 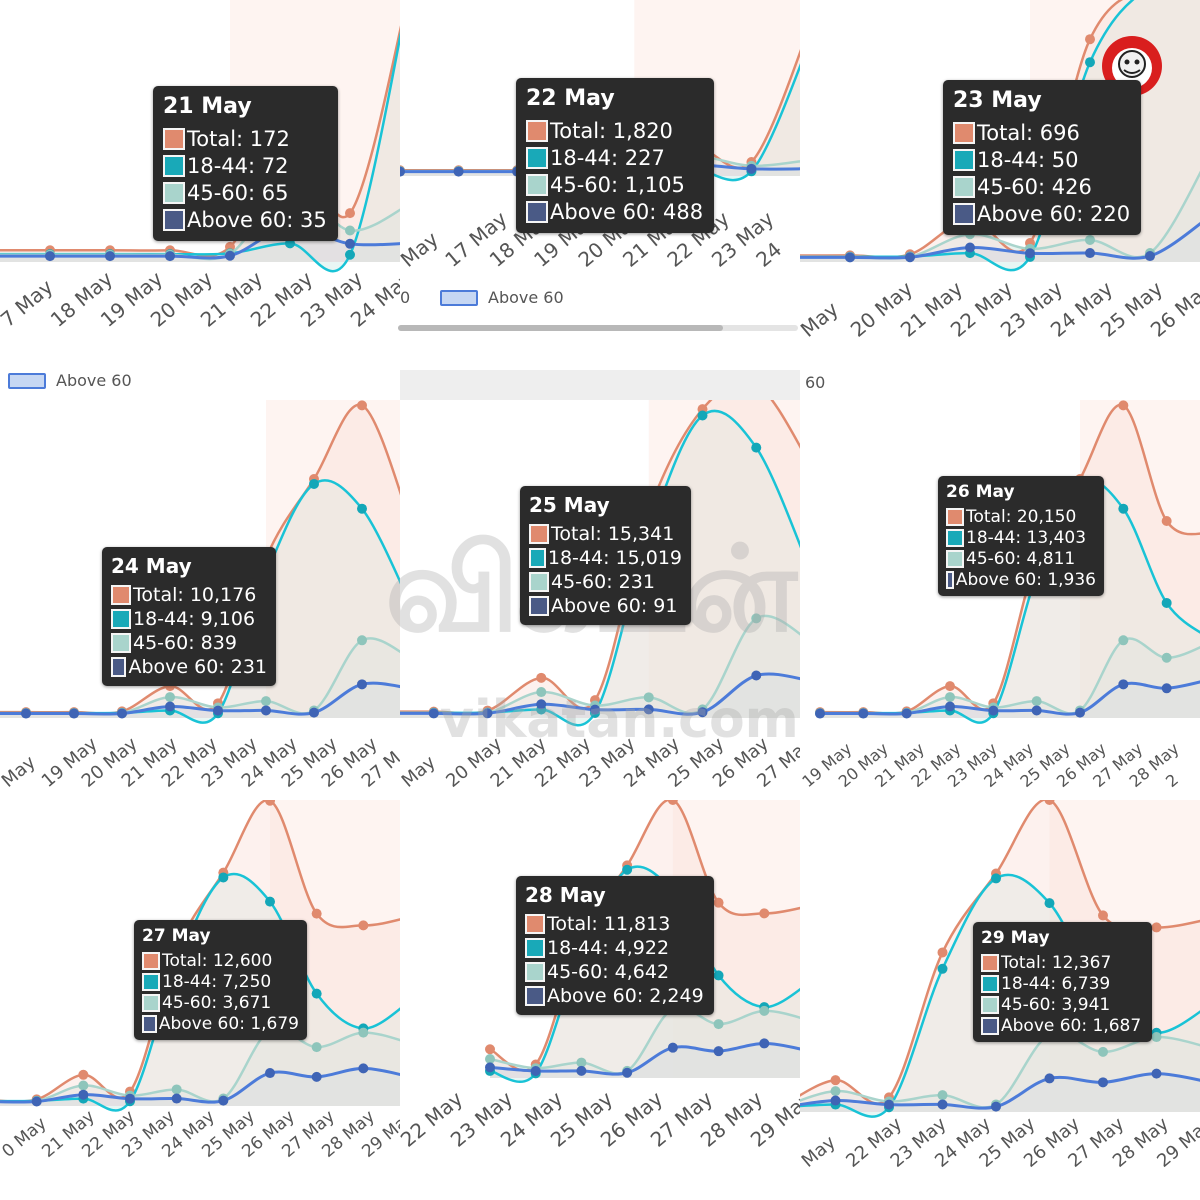 I want to click on legend-above-60-panel-4: Above 60, so click(x=70, y=380).